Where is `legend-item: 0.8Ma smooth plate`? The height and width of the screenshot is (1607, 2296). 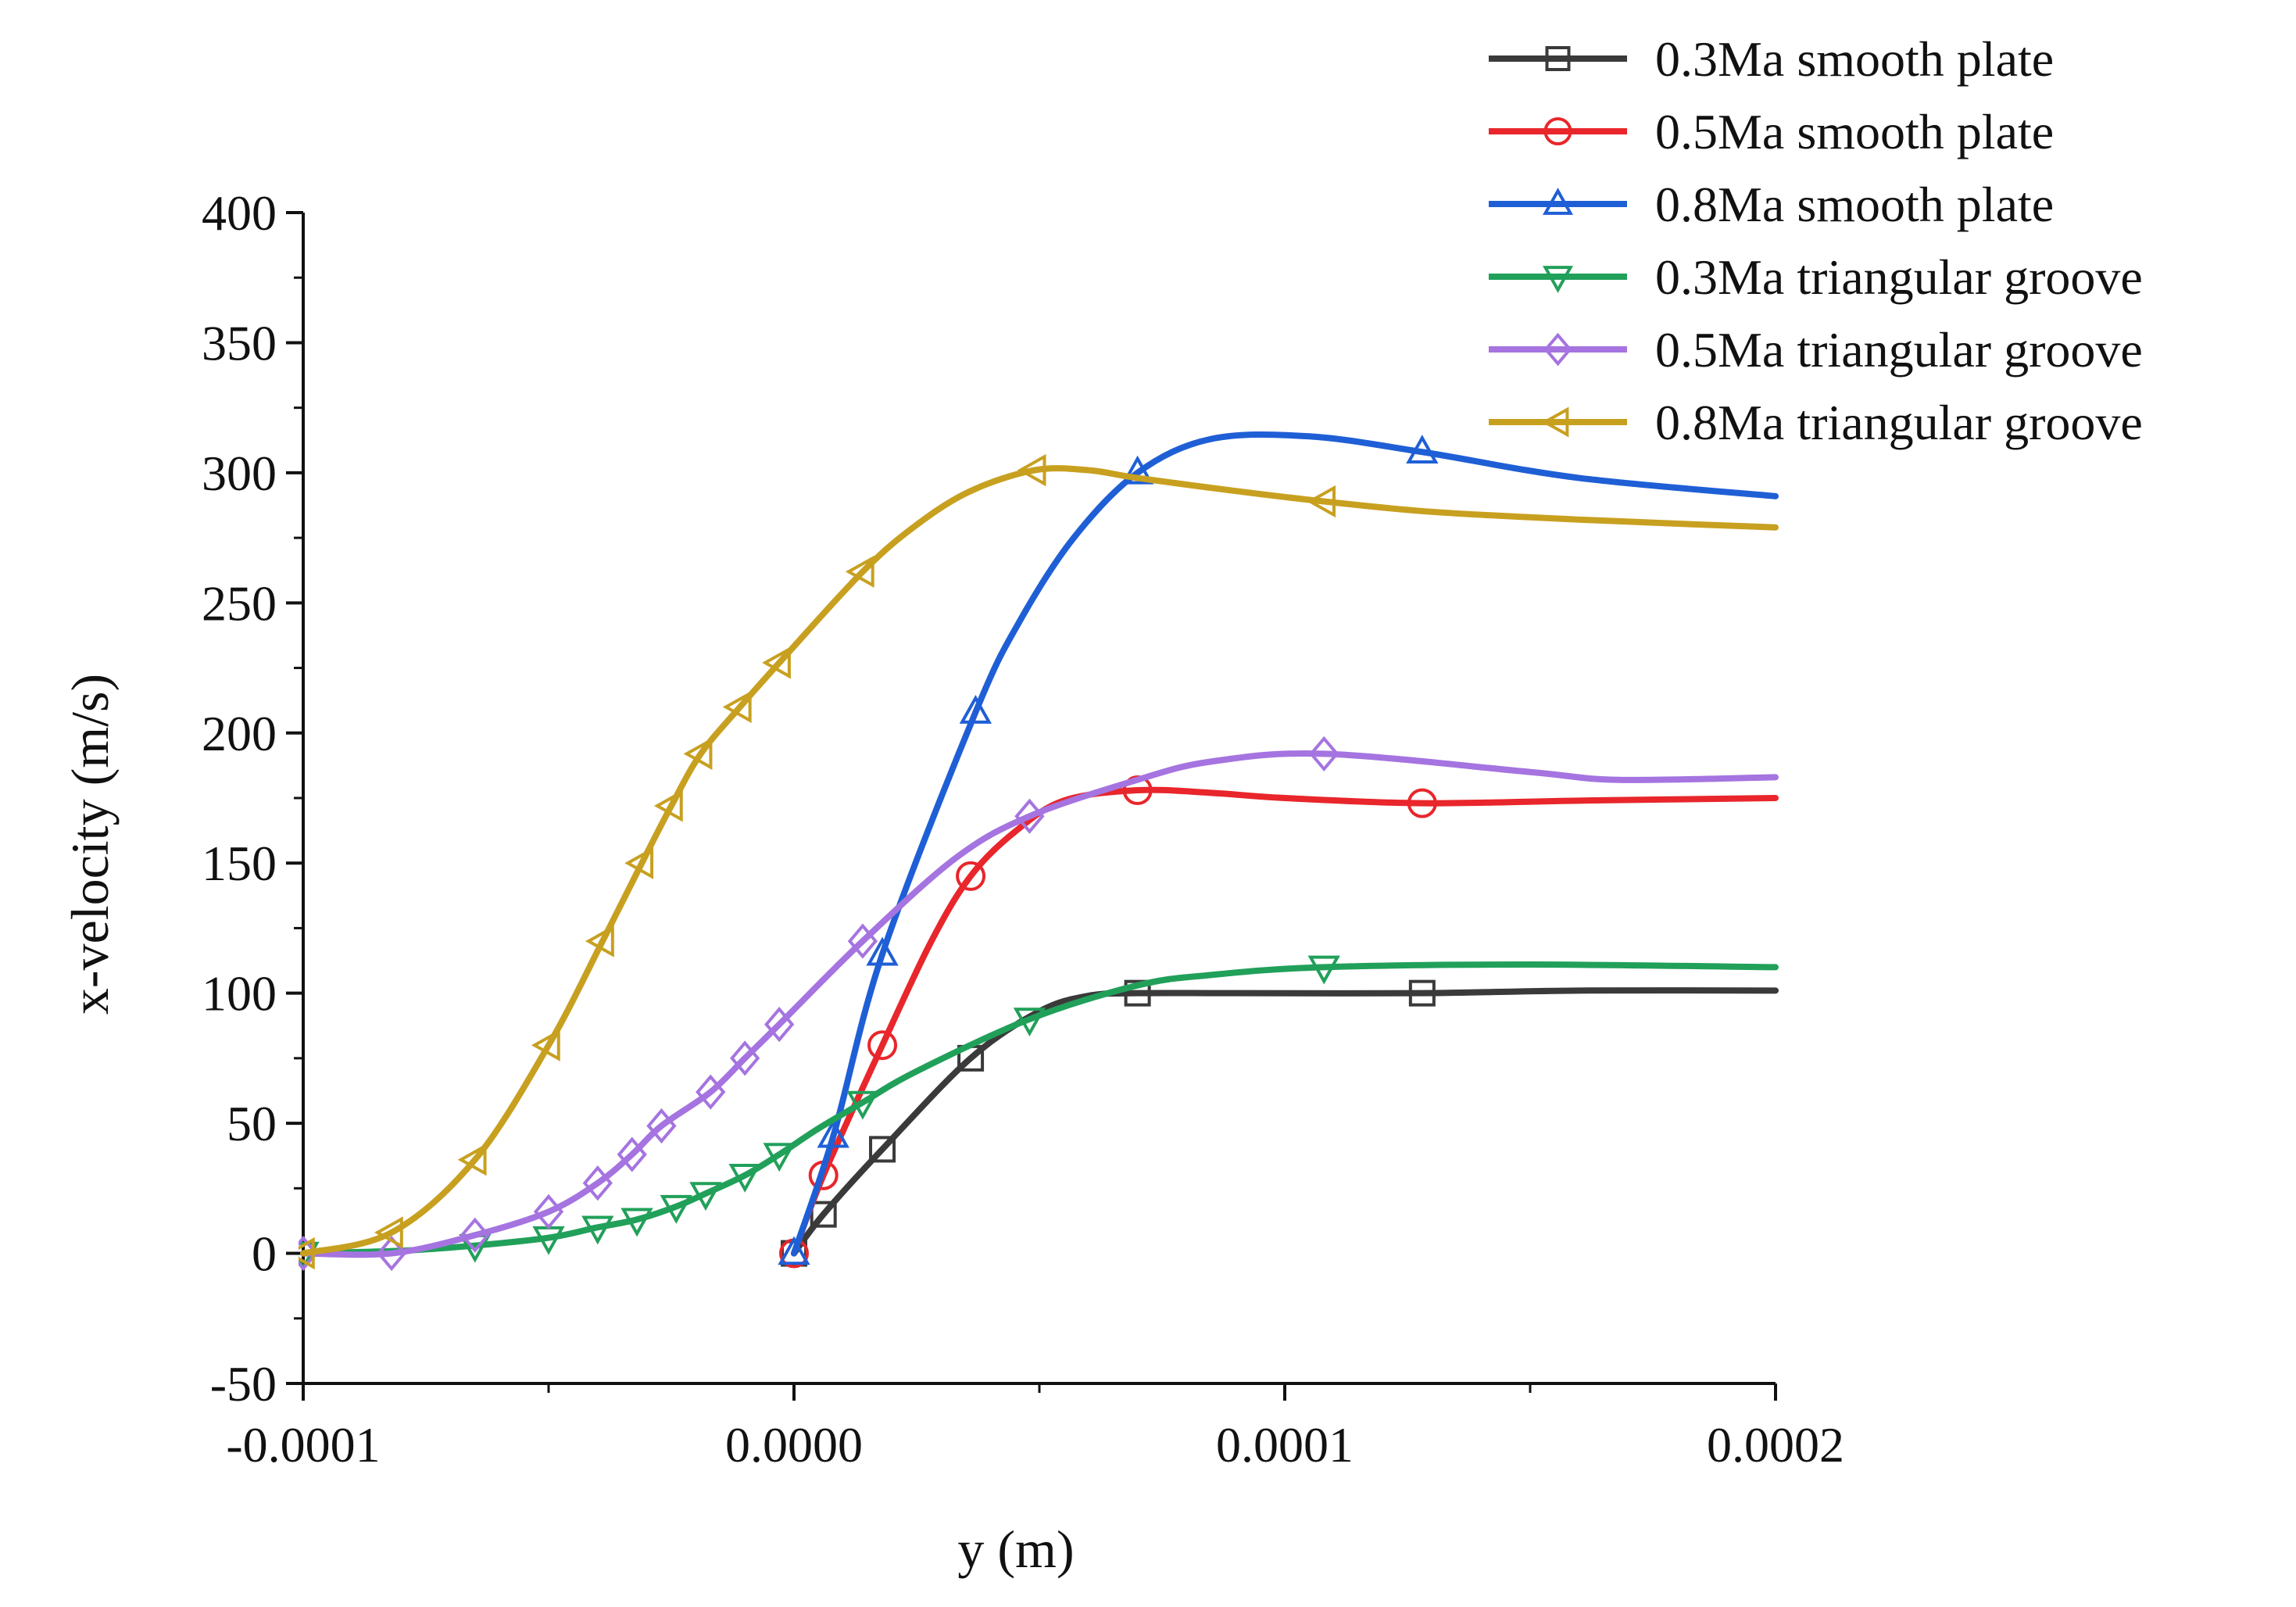
legend-item: 0.8Ma smooth plate is located at coordinates (1772, 204).